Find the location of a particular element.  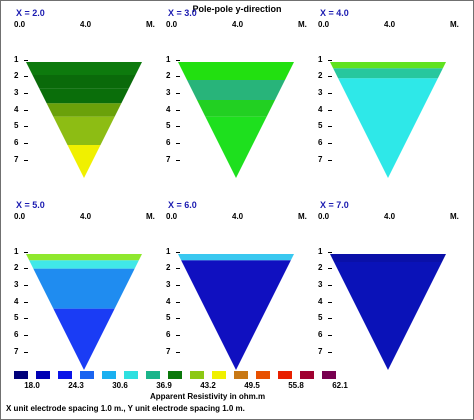

pseudosection-panel: X = 6.0 0.0 4.0 M. 1 2 3 4 5 6 7 is located at coordinates (237, 295).